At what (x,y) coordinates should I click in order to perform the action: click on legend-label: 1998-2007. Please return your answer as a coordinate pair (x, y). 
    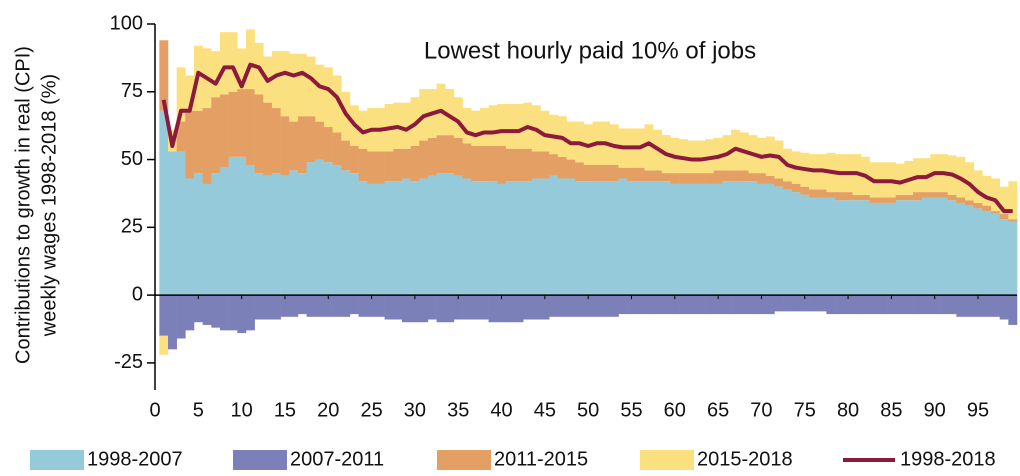
    Looking at the image, I should click on (135, 459).